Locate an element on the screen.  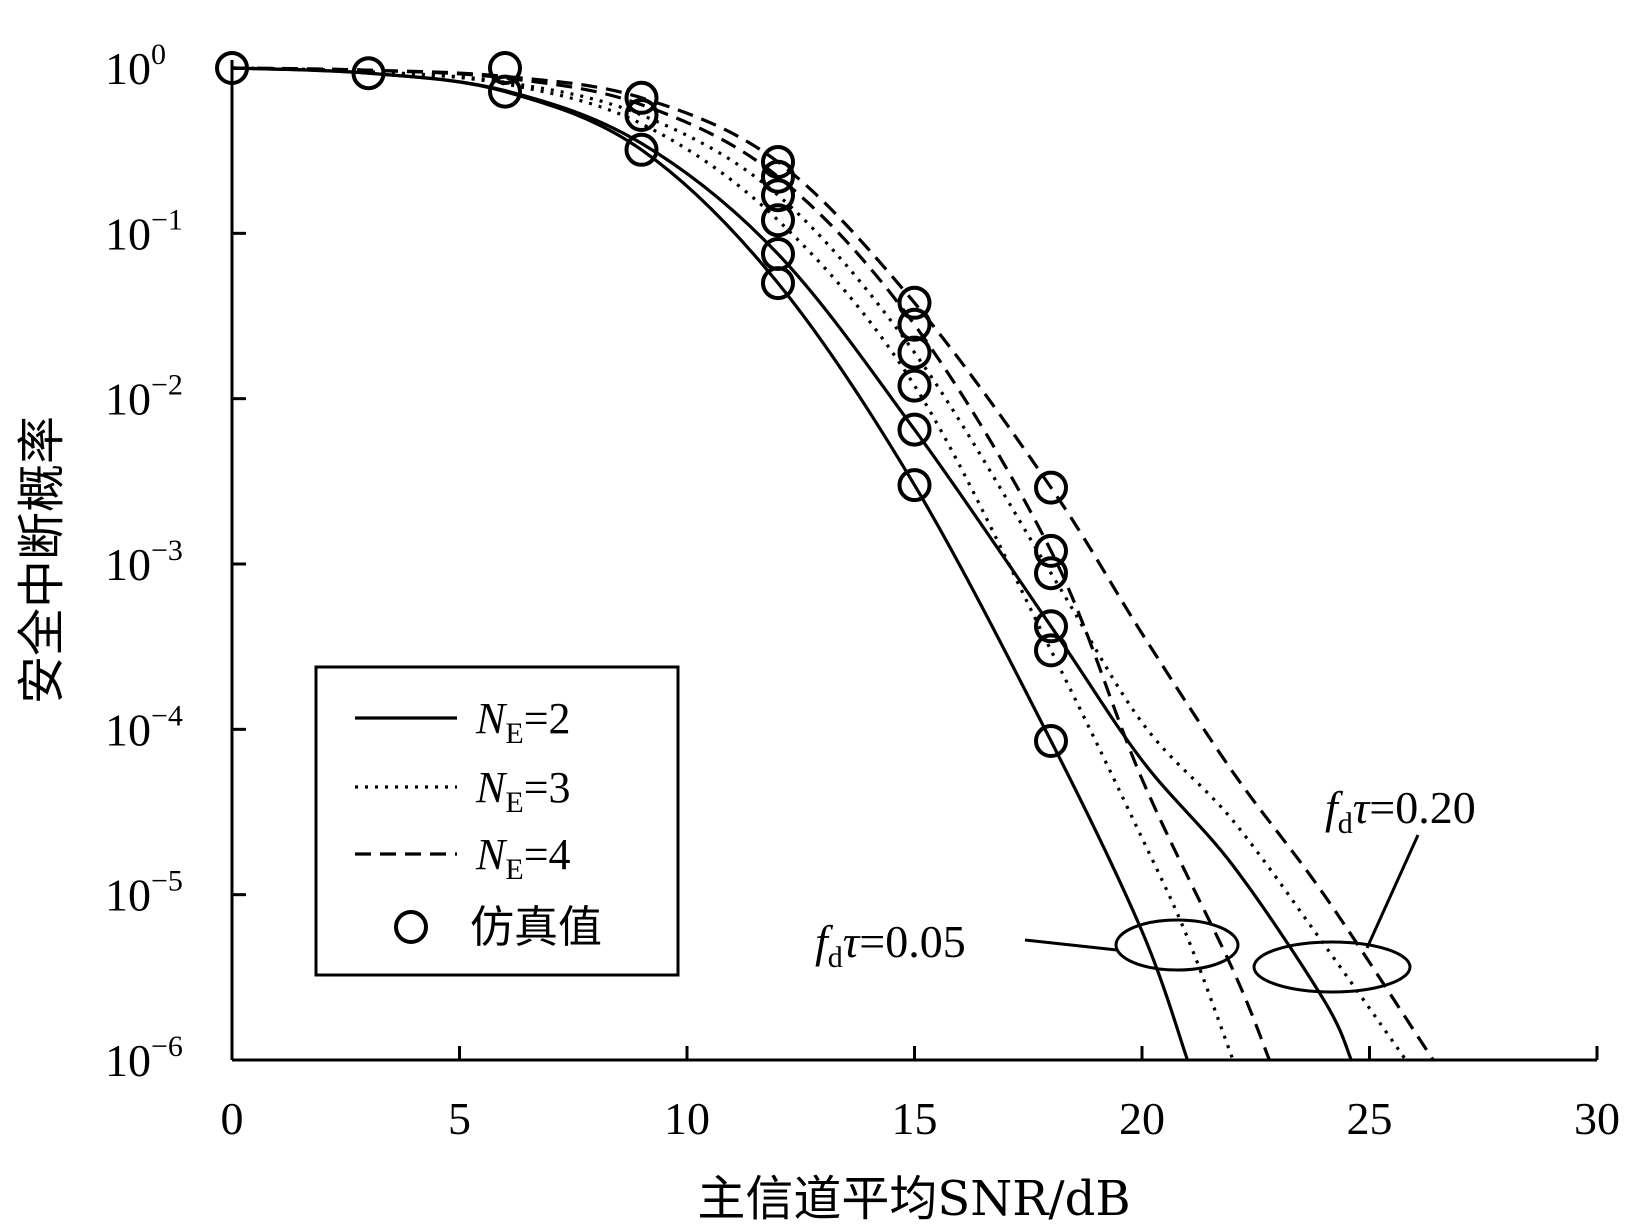
legend-label-ne3: NE=3 is located at coordinates (523, 791).